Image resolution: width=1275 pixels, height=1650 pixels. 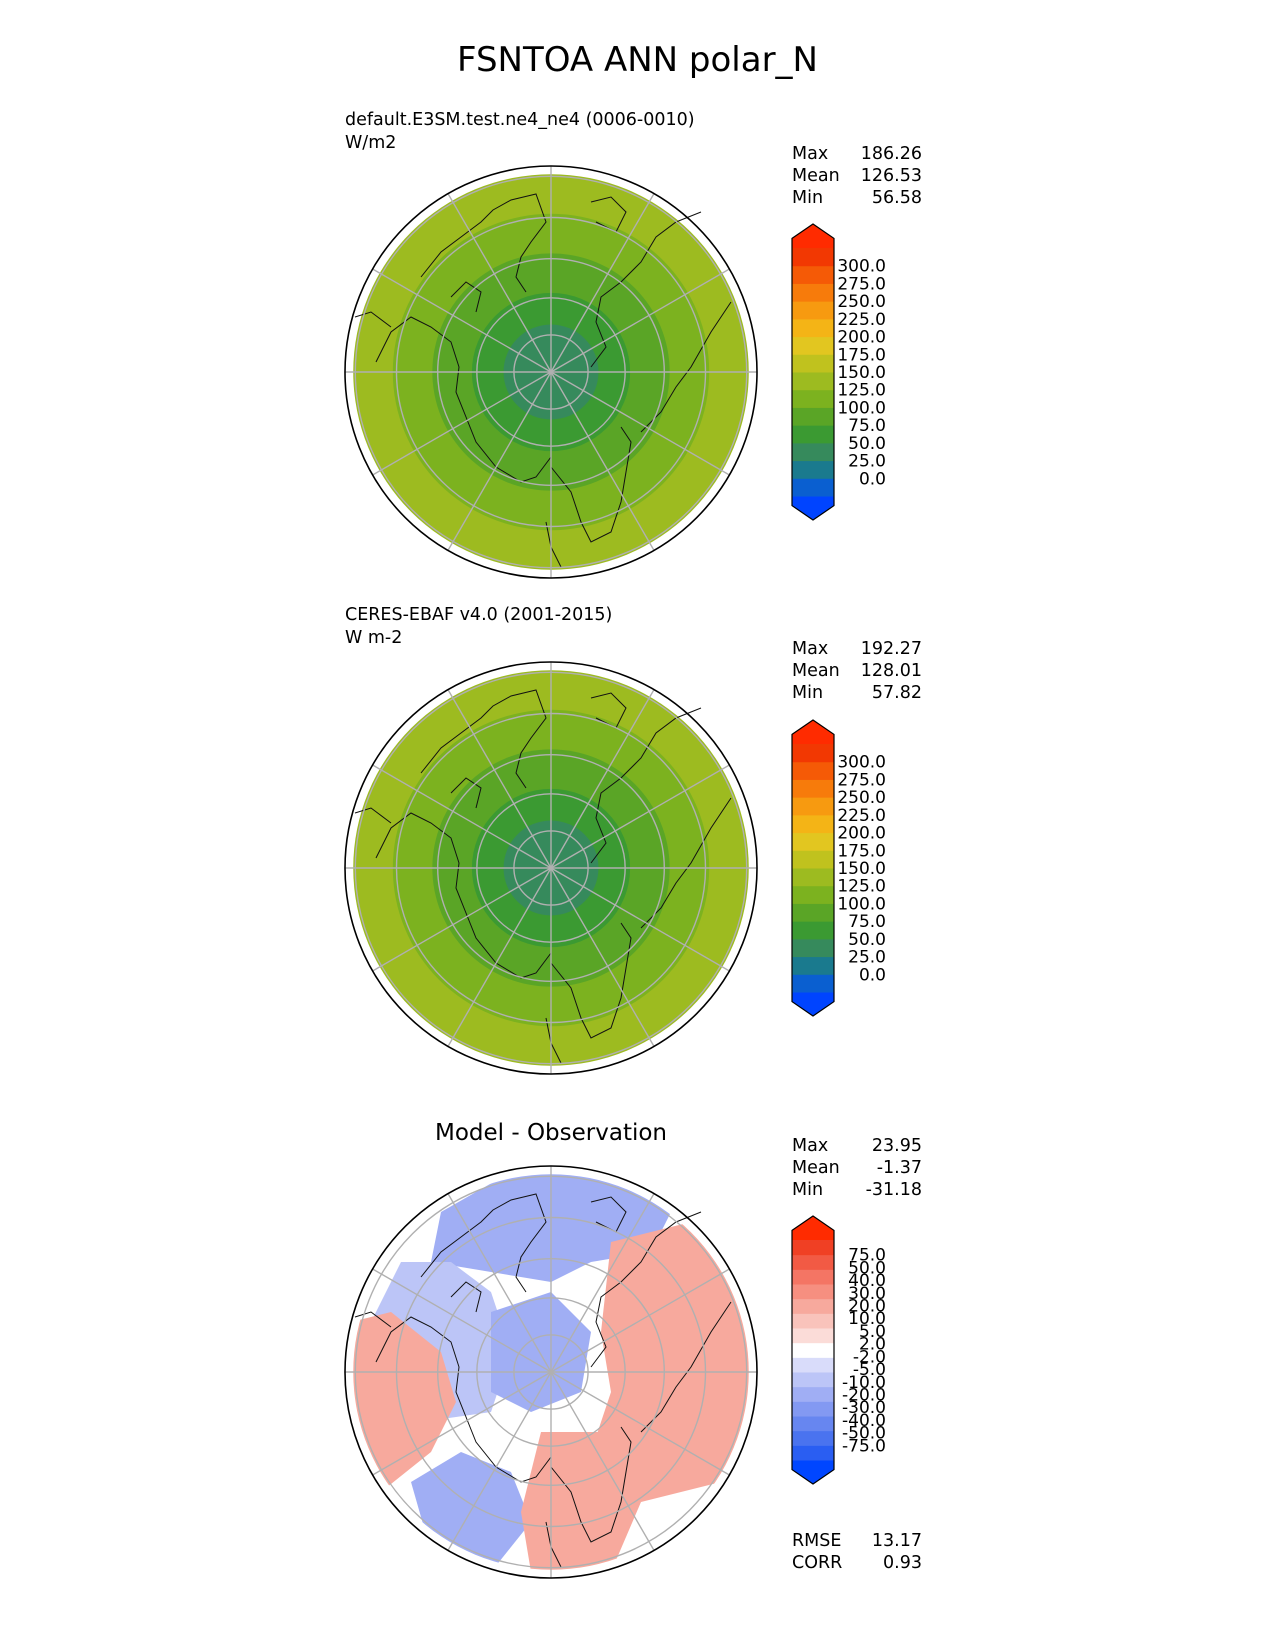 What do you see at coordinates (864, 1434) in the screenshot?
I see `colorbar-tick-label: -50.0` at bounding box center [864, 1434].